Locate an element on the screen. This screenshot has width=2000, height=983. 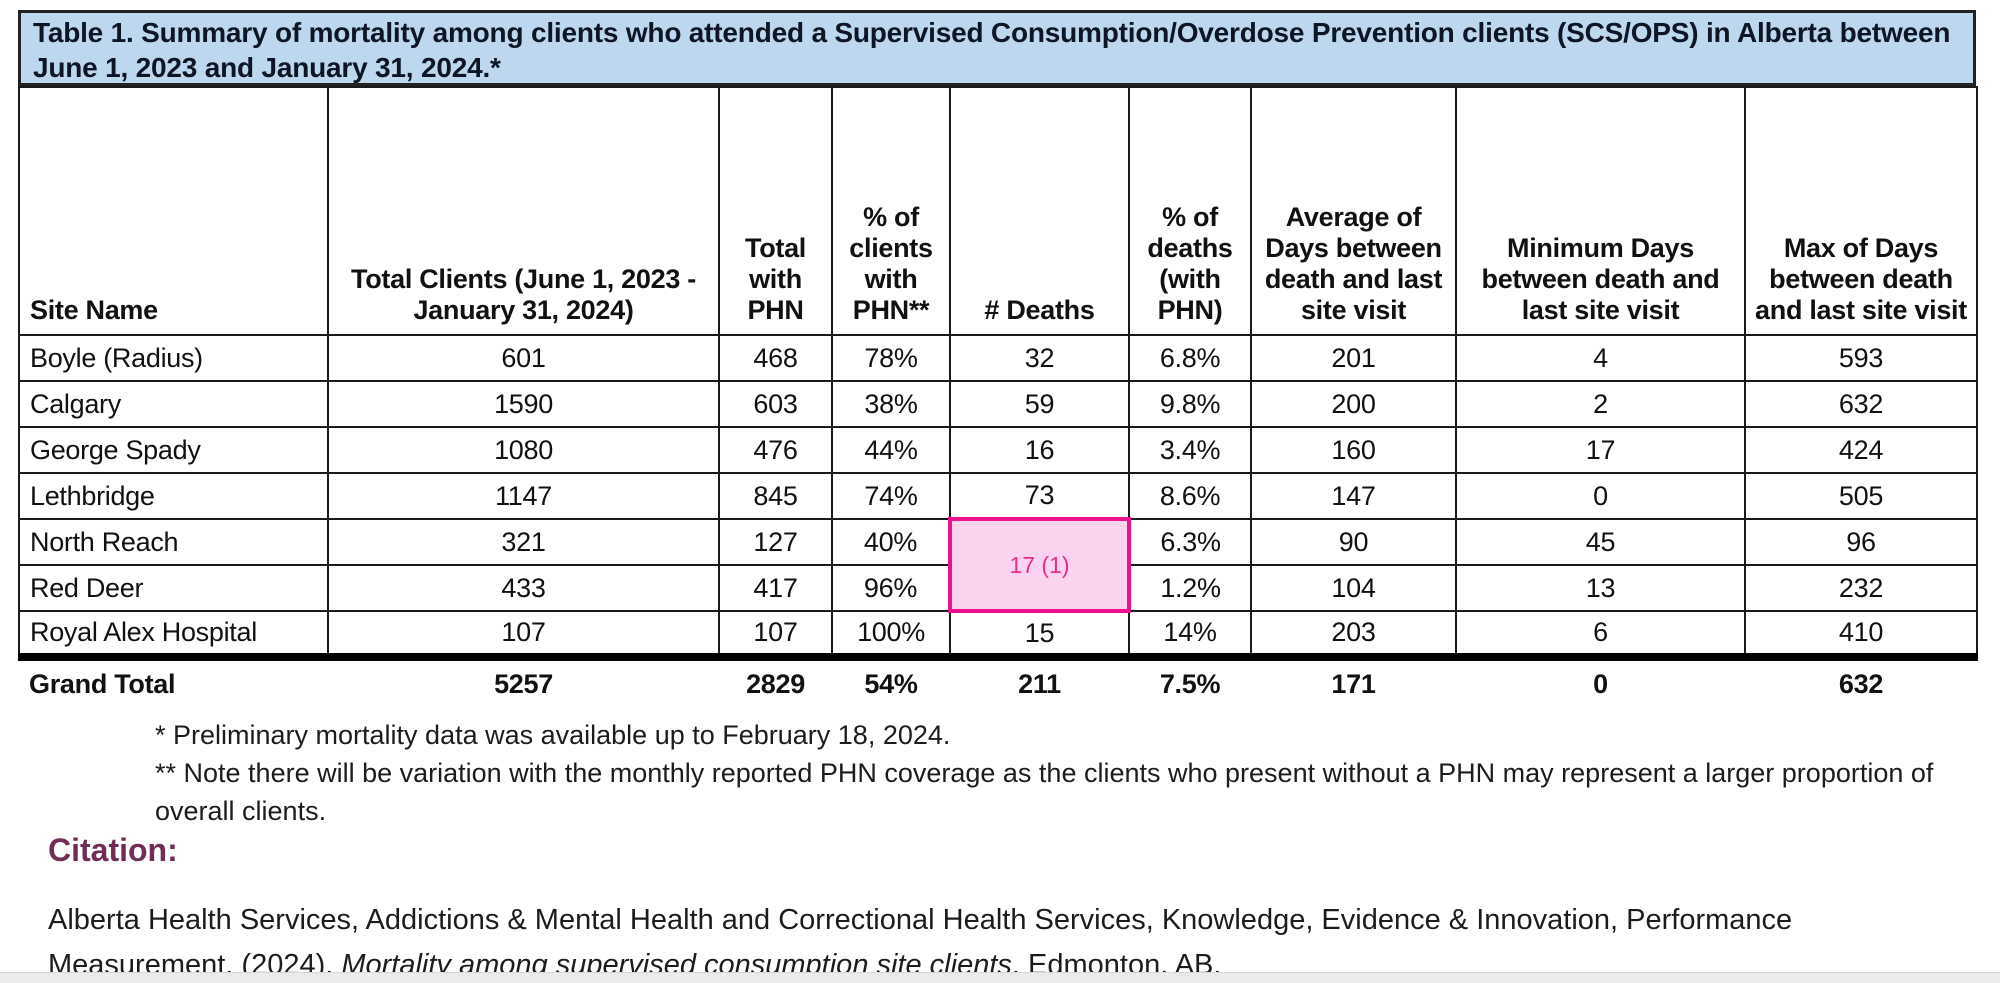
cell-pct-clients-phn: 44% is located at coordinates (891, 450).